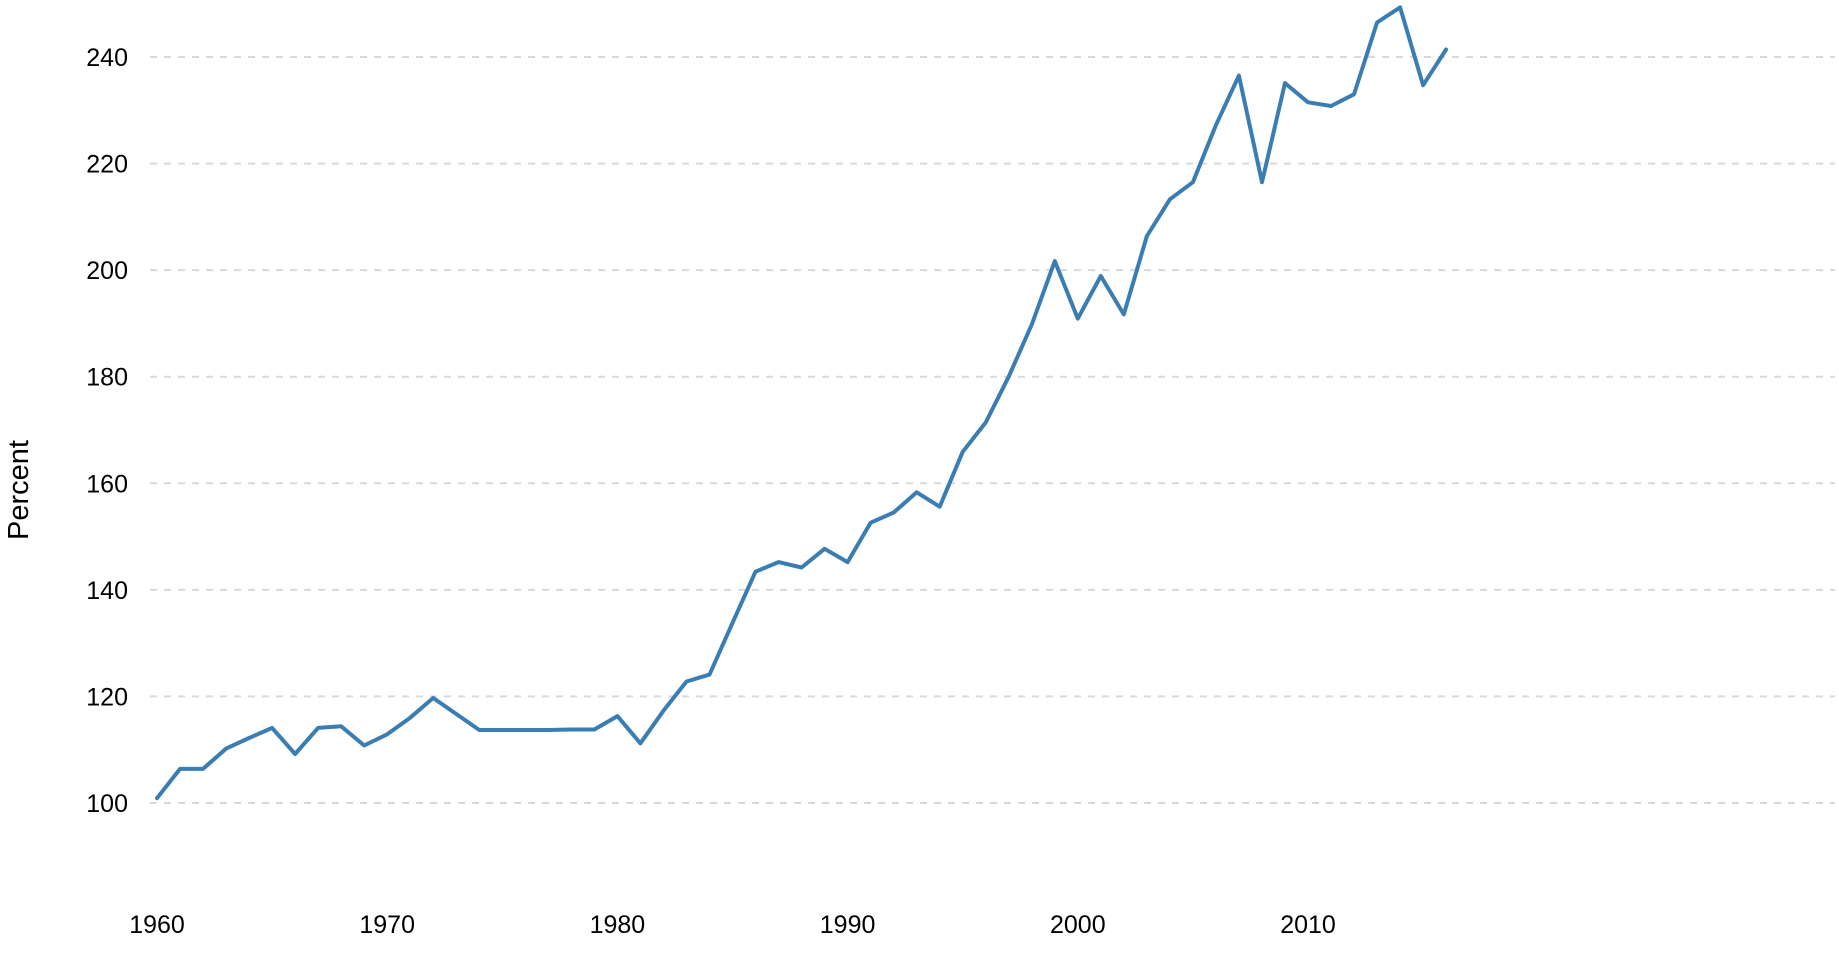 The width and height of the screenshot is (1839, 966). Describe the element at coordinates (157, 925) in the screenshot. I see `x-tick-label: 1960` at that location.